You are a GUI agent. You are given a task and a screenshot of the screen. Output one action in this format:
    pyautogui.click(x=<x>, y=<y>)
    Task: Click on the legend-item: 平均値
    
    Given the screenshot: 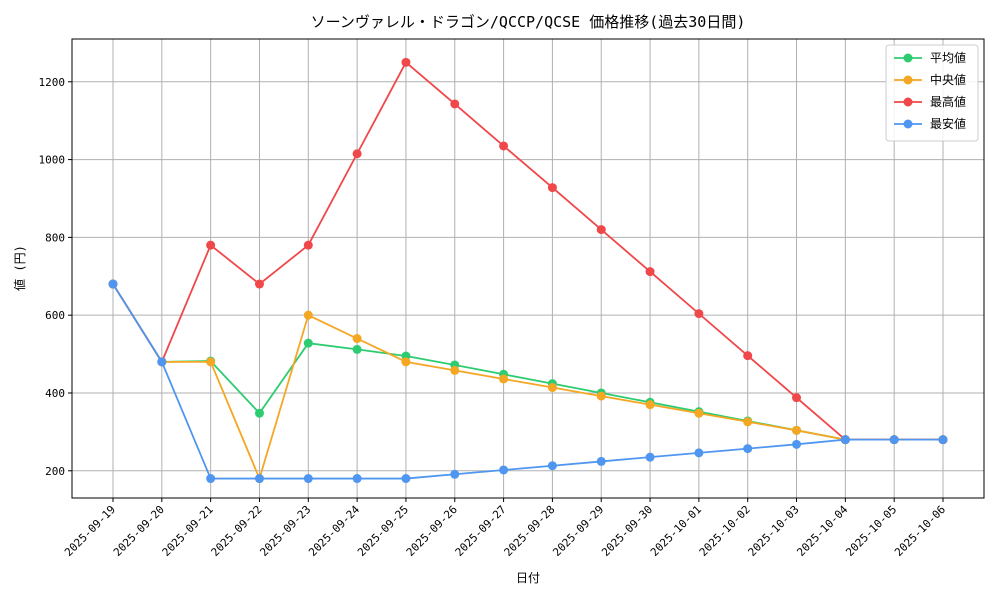 What is the action you would take?
    pyautogui.click(x=930, y=57)
    